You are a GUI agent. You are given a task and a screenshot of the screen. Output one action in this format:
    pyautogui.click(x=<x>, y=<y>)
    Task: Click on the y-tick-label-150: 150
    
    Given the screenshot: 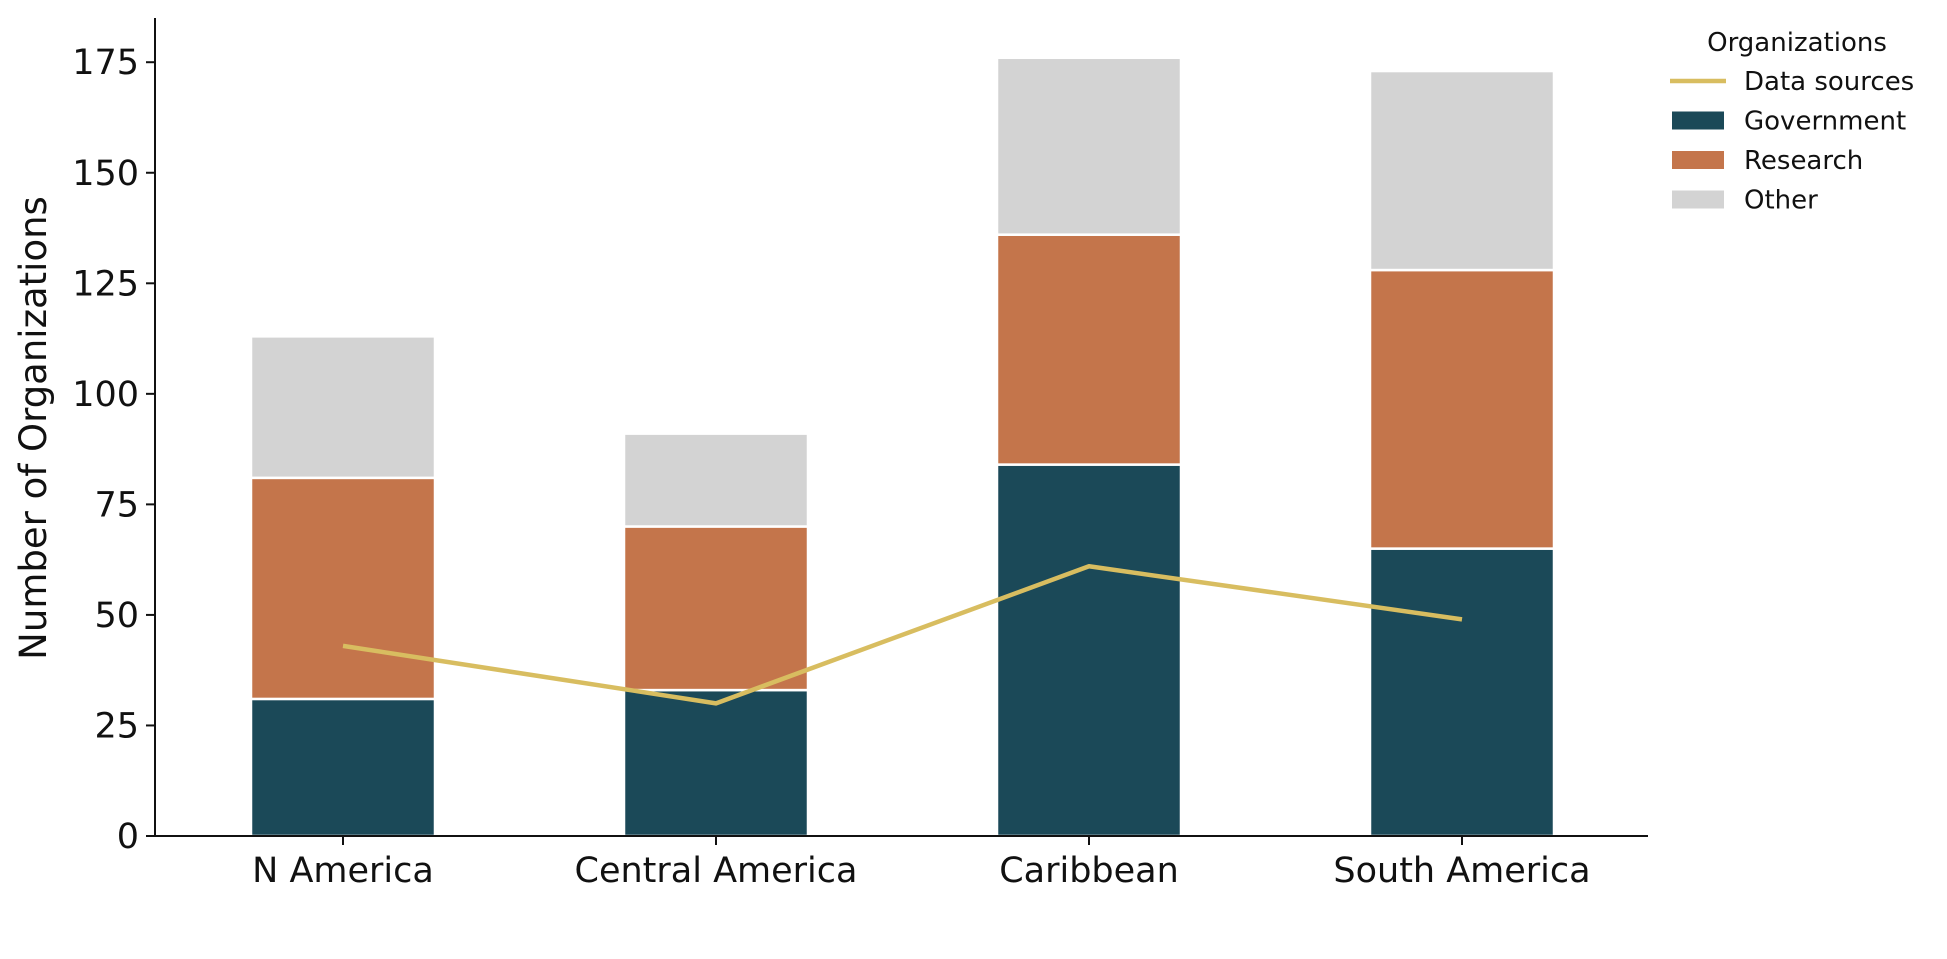 What is the action you would take?
    pyautogui.click(x=105, y=174)
    